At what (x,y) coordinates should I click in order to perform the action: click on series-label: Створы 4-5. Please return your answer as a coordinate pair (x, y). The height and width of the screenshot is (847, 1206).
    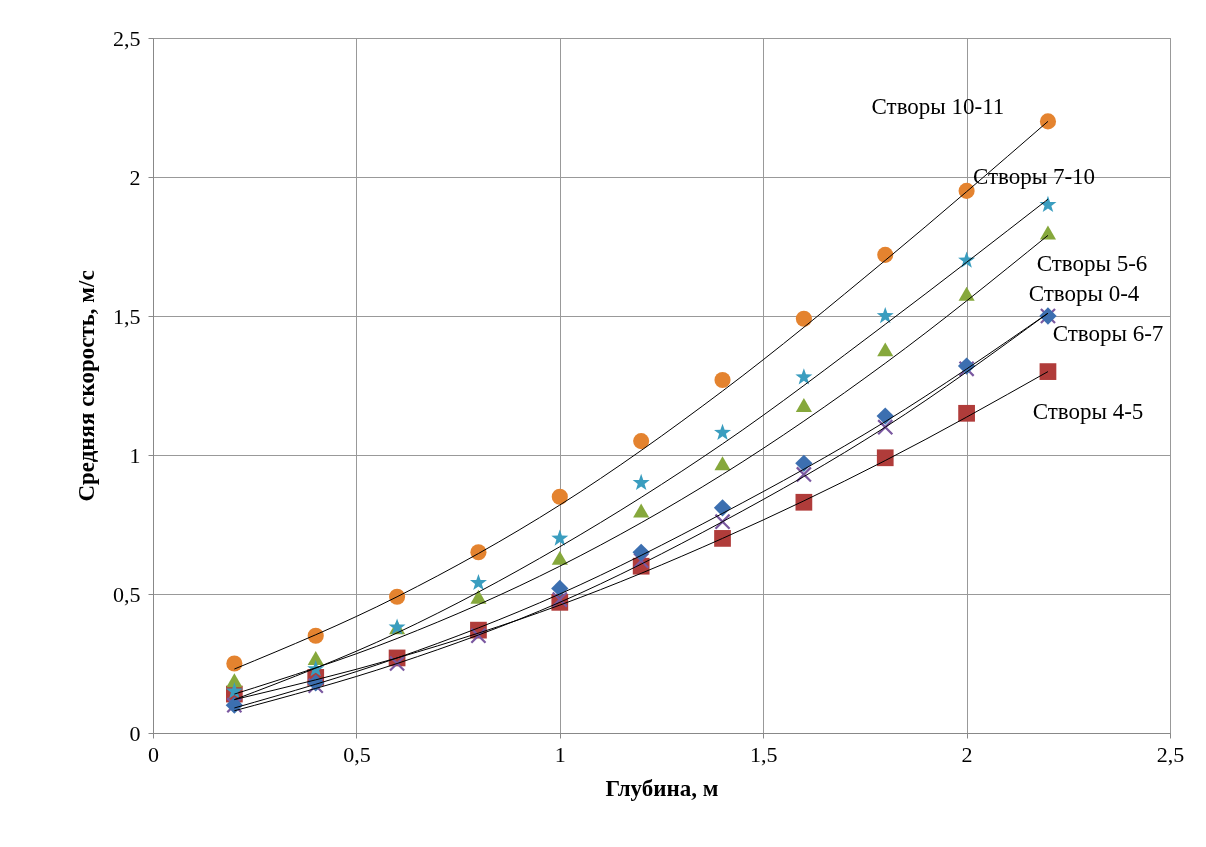
    Looking at the image, I should click on (1088, 411).